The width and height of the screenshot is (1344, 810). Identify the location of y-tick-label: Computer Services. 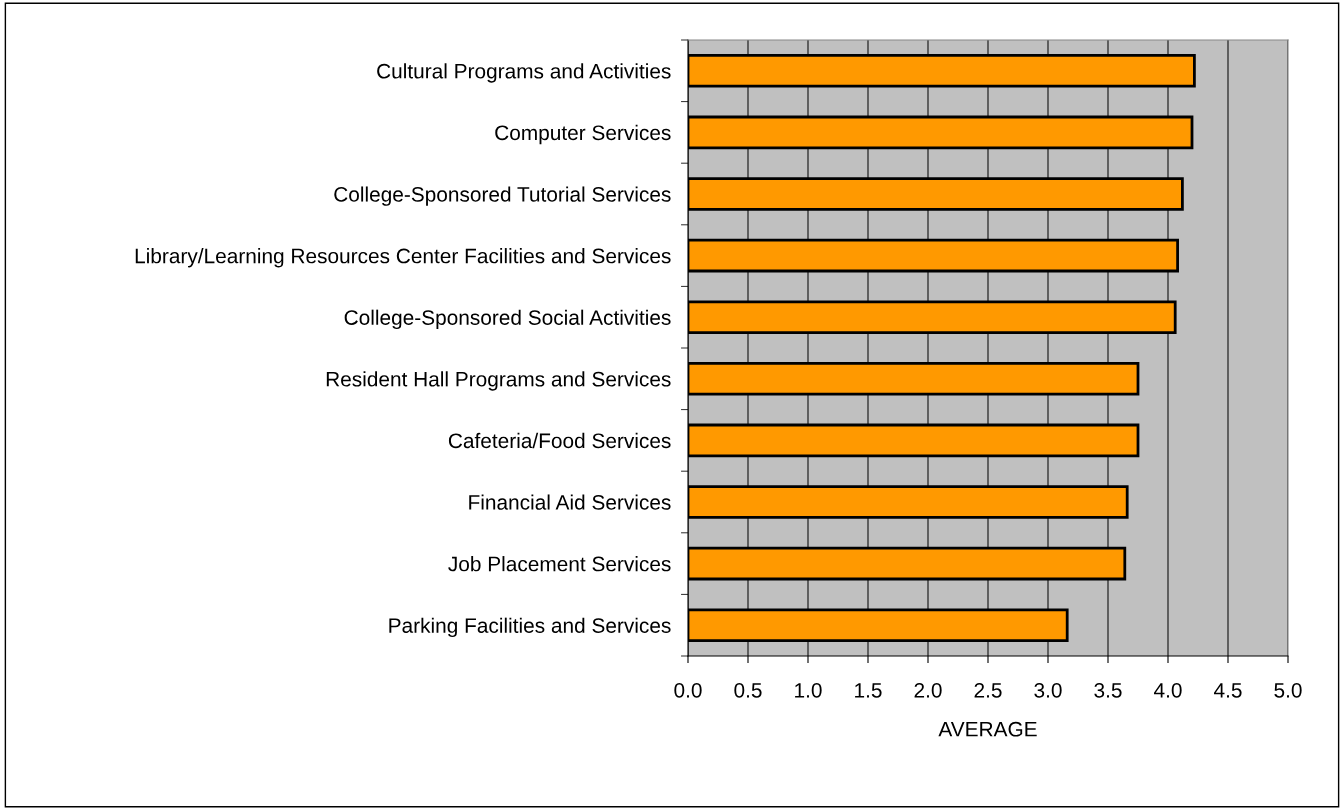
(583, 134).